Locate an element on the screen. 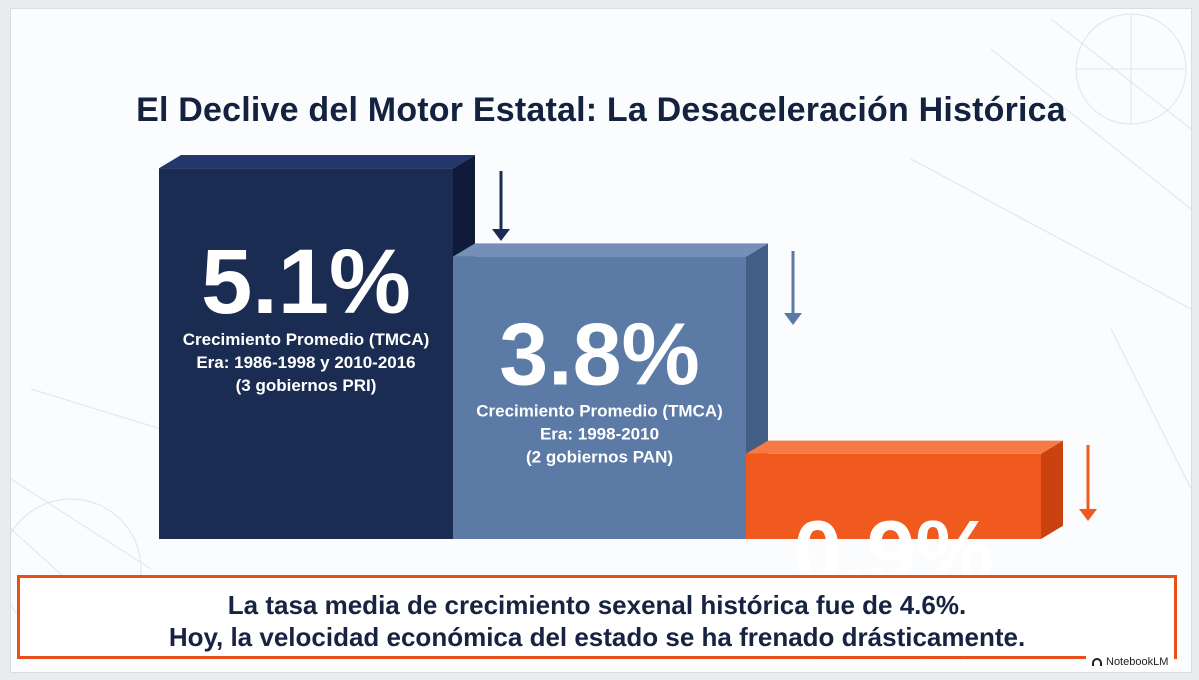 Image resolution: width=1199 pixels, height=680 pixels. bar-government-label-1: (3 gobiernos PRI) is located at coordinates (306, 385).